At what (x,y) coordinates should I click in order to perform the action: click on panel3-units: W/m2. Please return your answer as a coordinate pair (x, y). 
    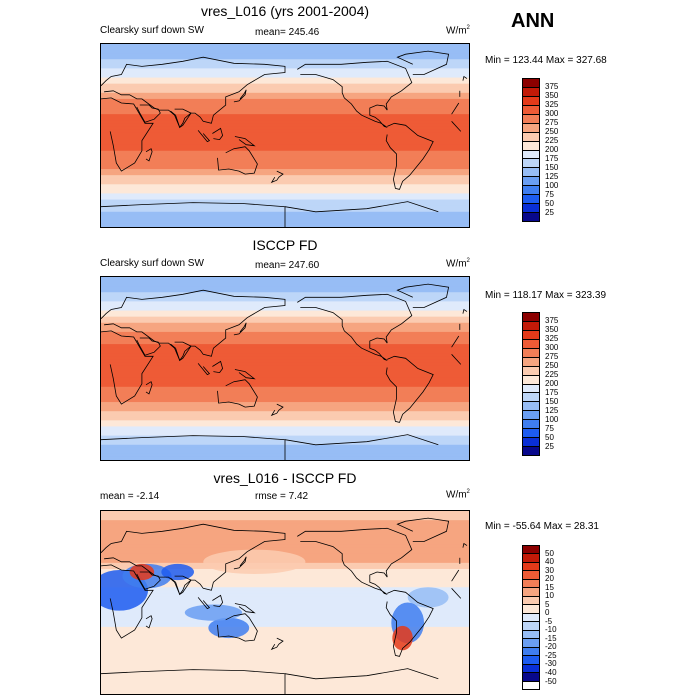
    Looking at the image, I should click on (458, 495).